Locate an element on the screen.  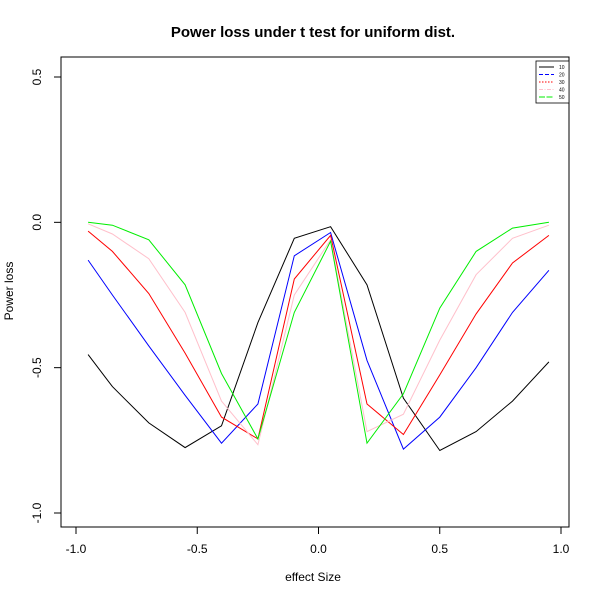
x-tick-label: 0.0 is located at coordinates (318, 549).